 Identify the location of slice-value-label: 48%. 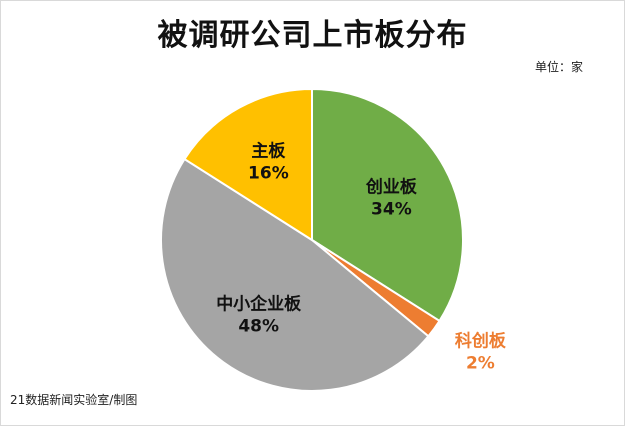
(258, 326).